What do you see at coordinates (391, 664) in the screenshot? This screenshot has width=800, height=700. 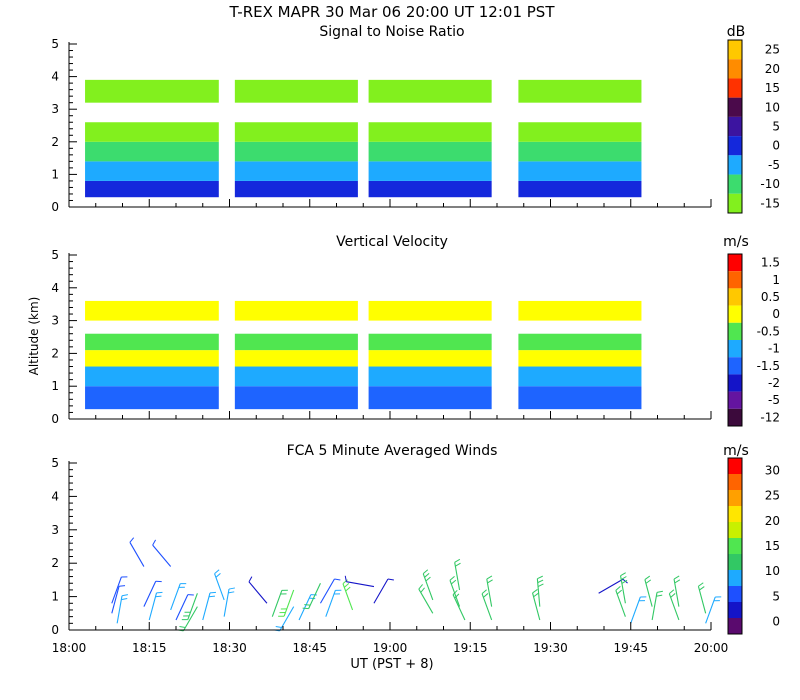 I see `x-axis-label: UT (PST + 8)` at bounding box center [391, 664].